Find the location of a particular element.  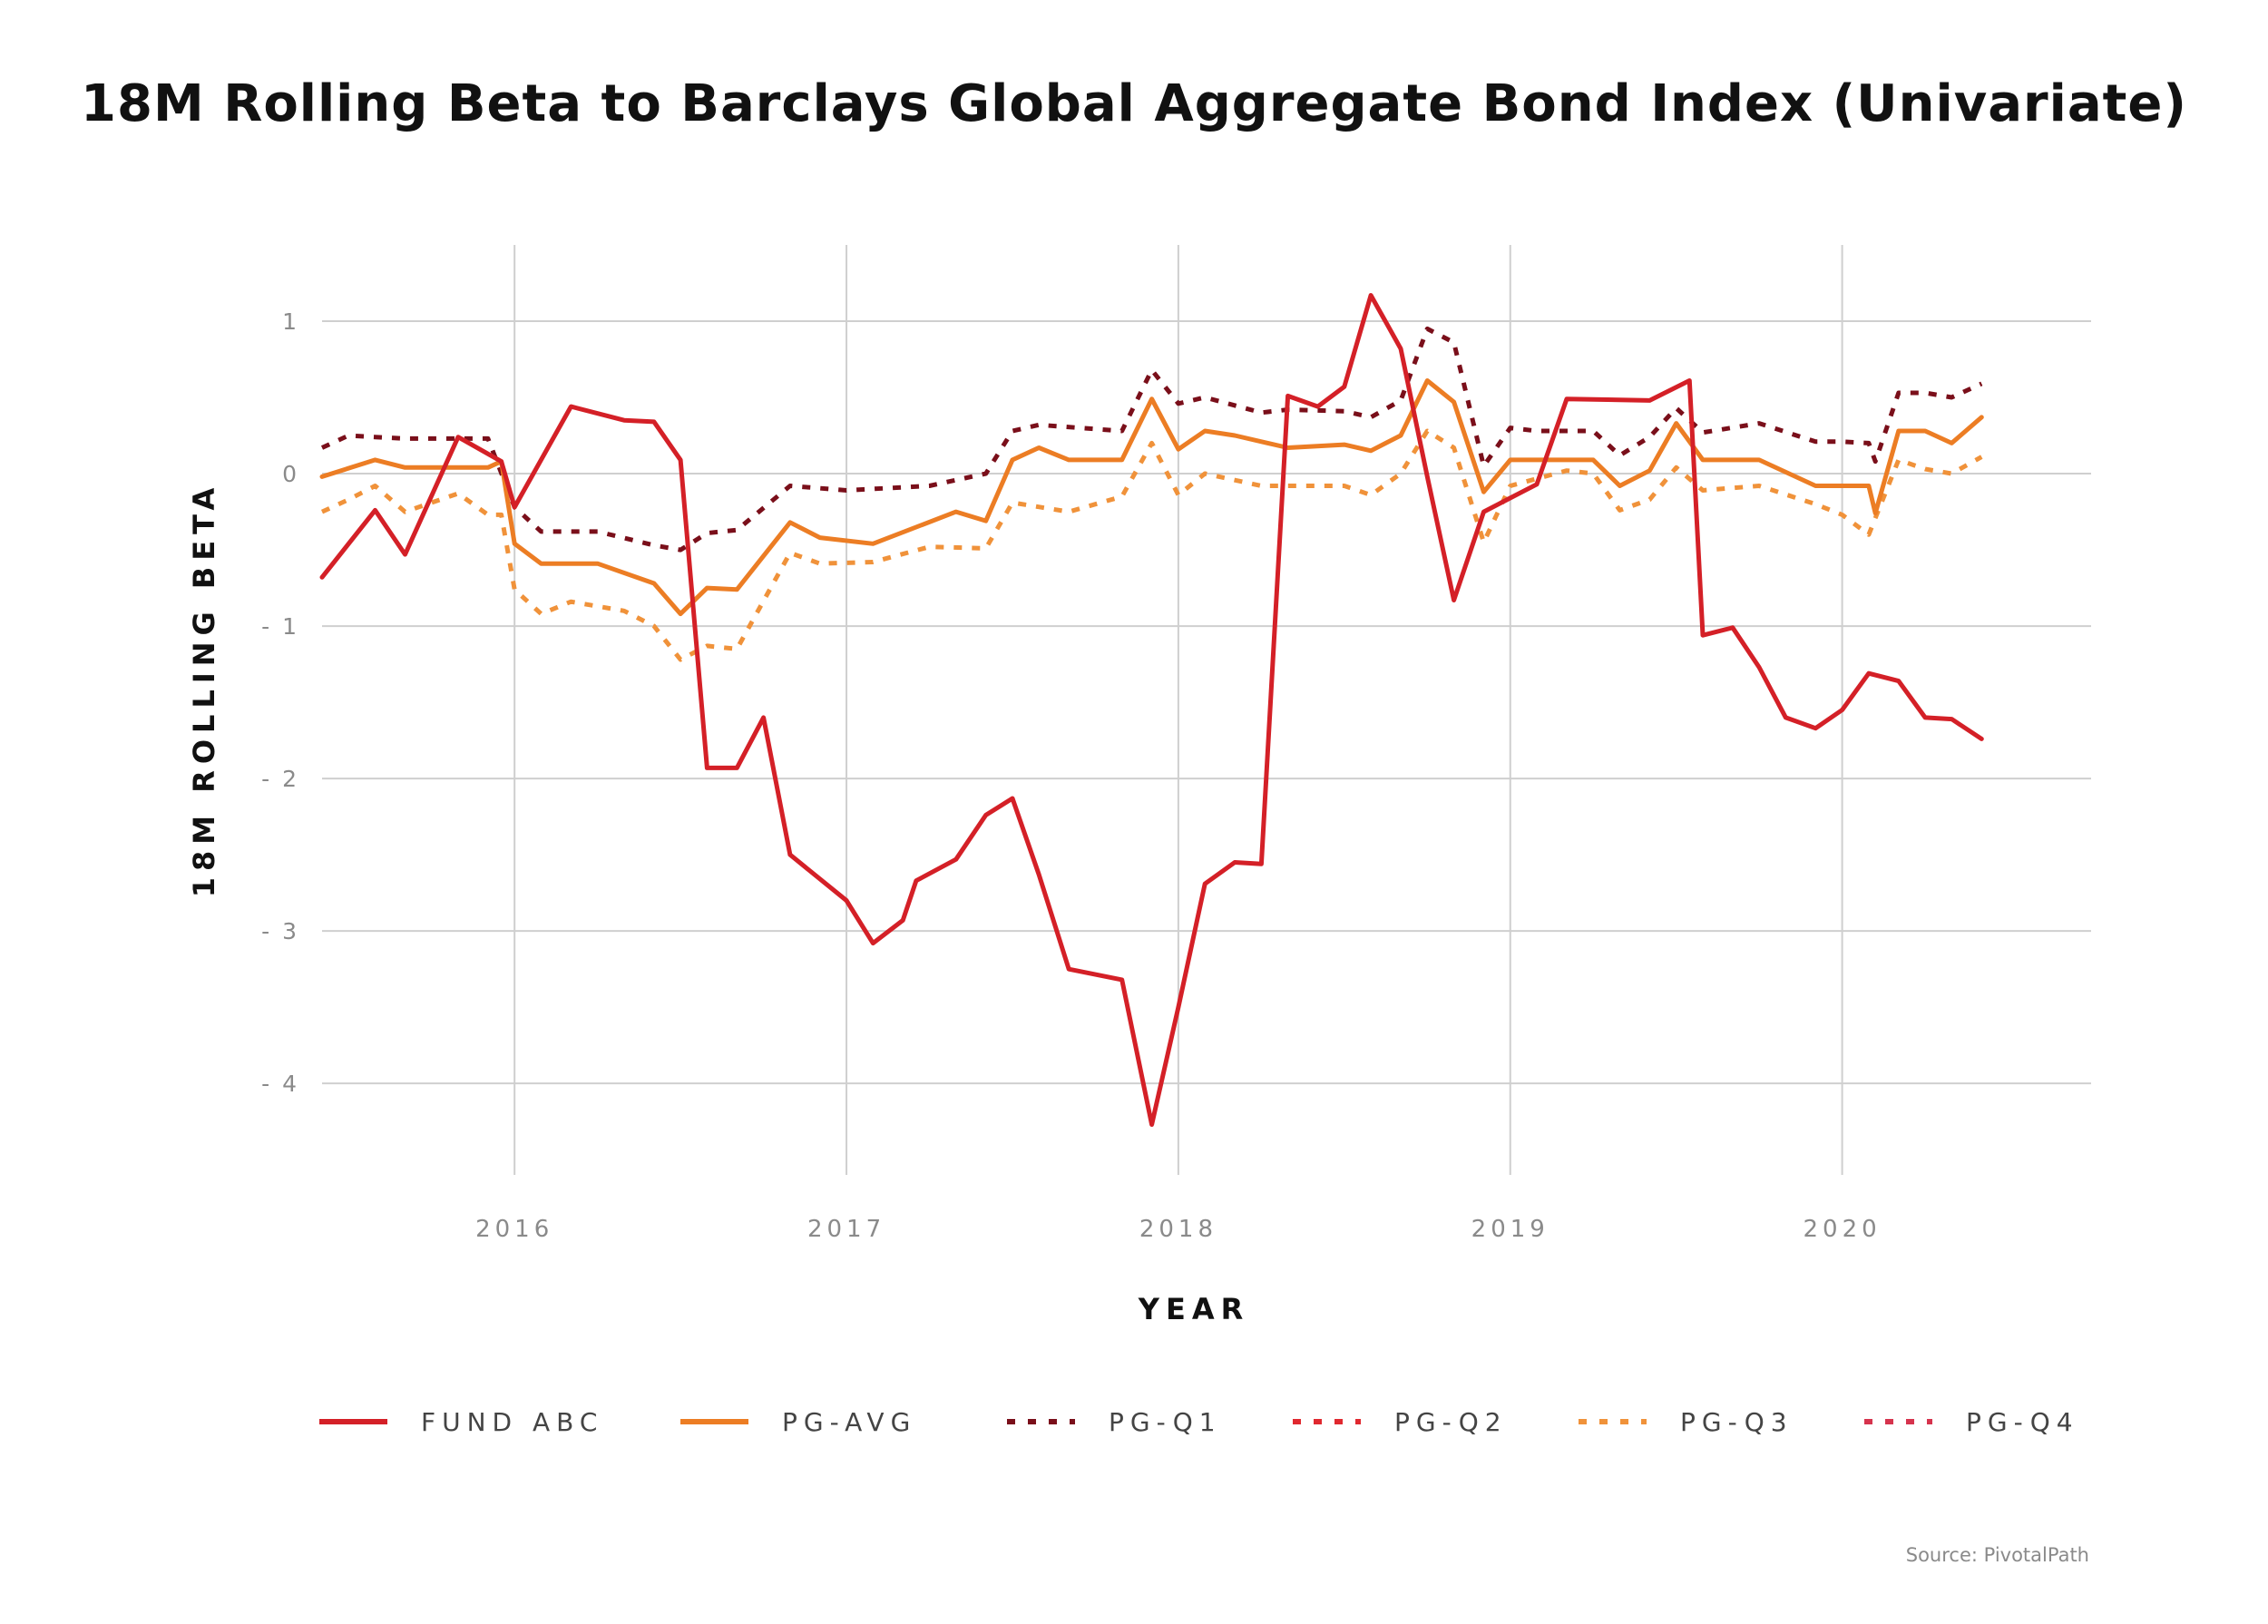

legend-label-2: PG-Q1 is located at coordinates (1166, 1422).